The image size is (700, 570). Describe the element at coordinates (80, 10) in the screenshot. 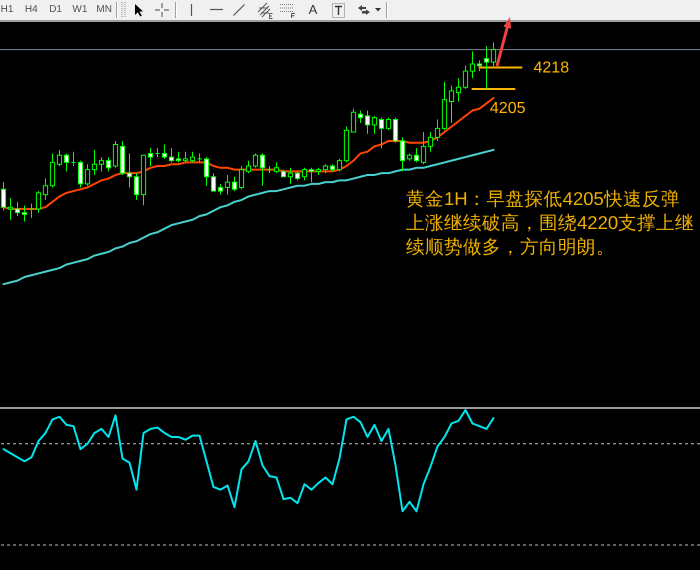

I see `text: W1` at that location.